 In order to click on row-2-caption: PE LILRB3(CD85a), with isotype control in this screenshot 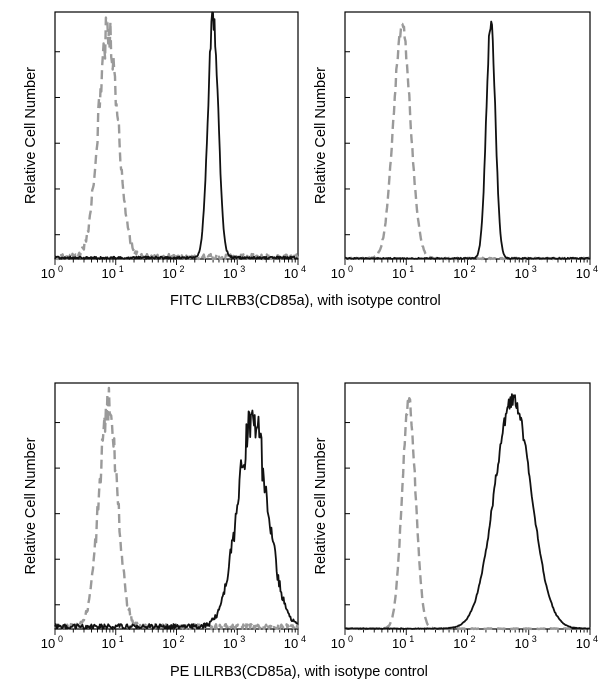, I will do `click(299, 672)`.